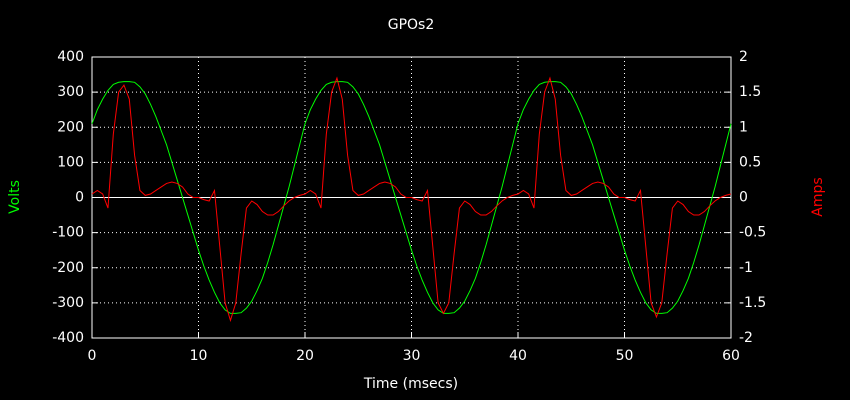  Describe the element at coordinates (70, 127) in the screenshot. I see `y-tick-label: 200` at that location.